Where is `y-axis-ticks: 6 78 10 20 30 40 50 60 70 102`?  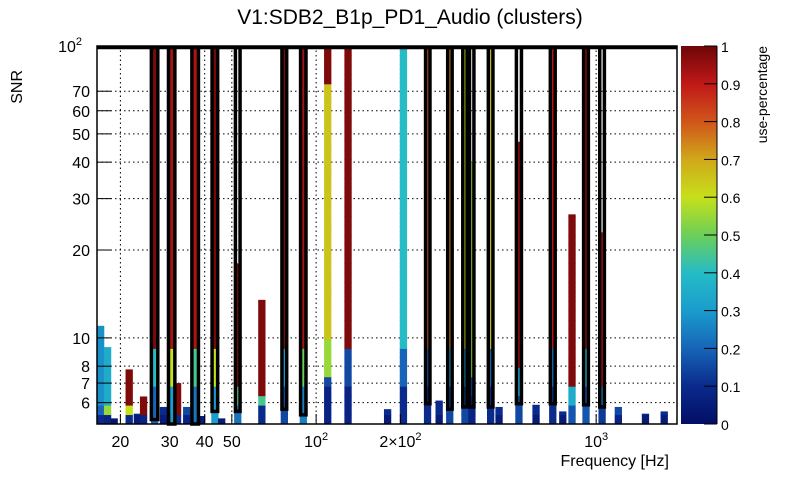 y-axis-ticks: 6 78 10 20 30 40 50 60 70 102 is located at coordinates (84, 224).